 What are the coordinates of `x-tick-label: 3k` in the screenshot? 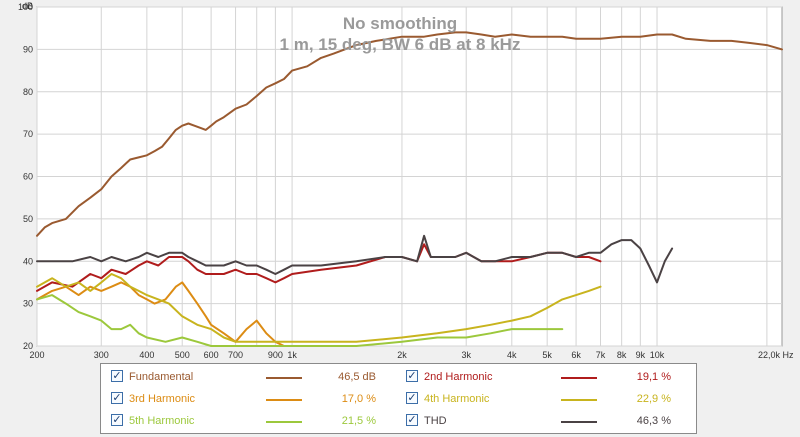 It's located at (466, 355).